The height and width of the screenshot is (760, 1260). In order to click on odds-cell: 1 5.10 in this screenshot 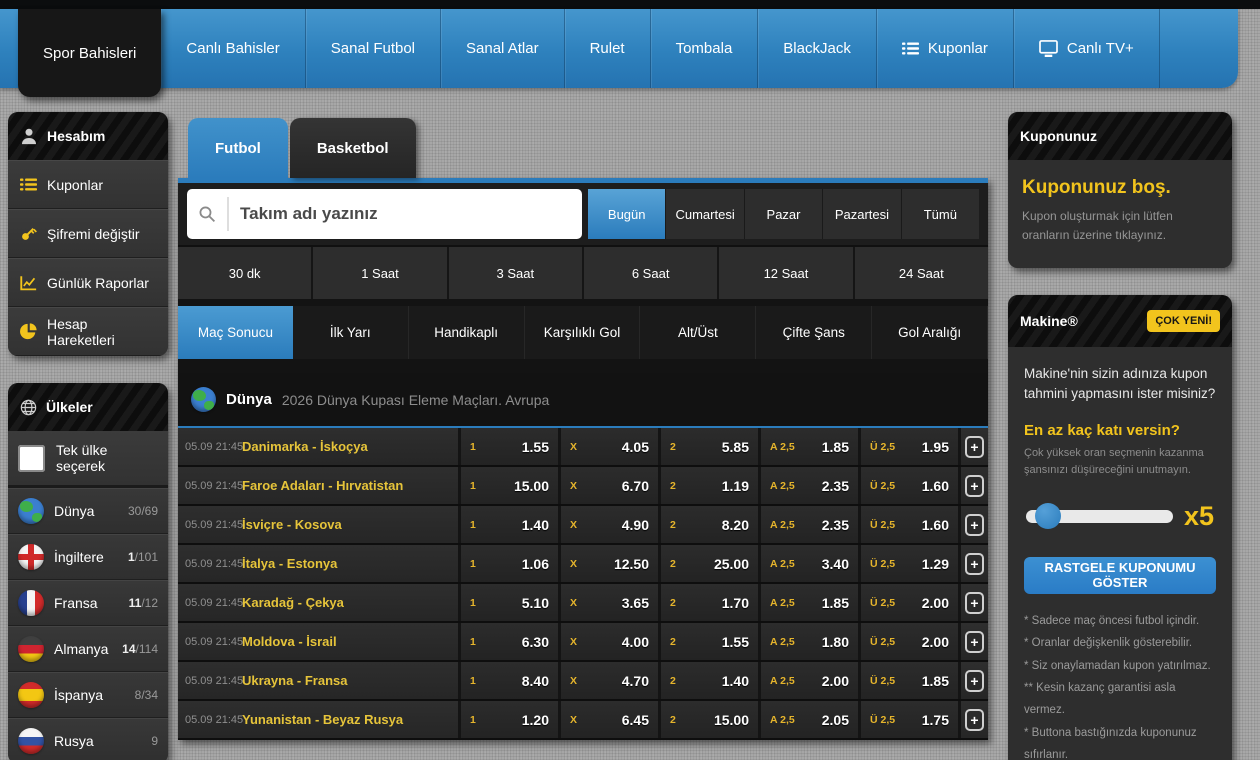, I will do `click(508, 602)`.